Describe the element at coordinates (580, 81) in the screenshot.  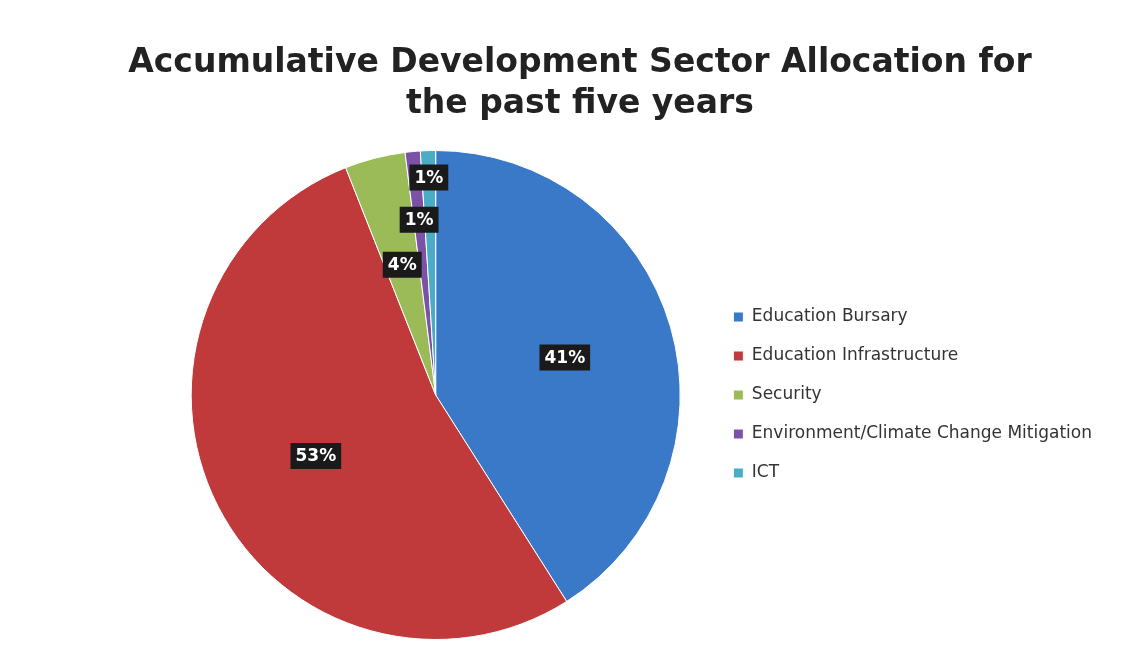
I see `chart-title: Accumulative Development Sector Allocation for the past five years` at that location.